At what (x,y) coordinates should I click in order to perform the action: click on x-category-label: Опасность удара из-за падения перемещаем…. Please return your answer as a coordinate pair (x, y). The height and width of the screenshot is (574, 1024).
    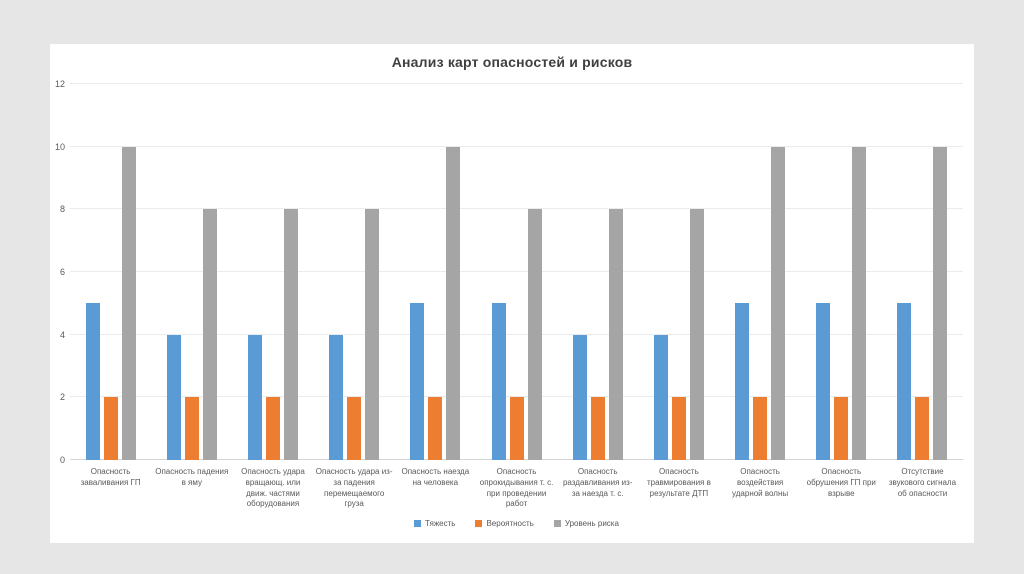
    Looking at the image, I should click on (354, 488).